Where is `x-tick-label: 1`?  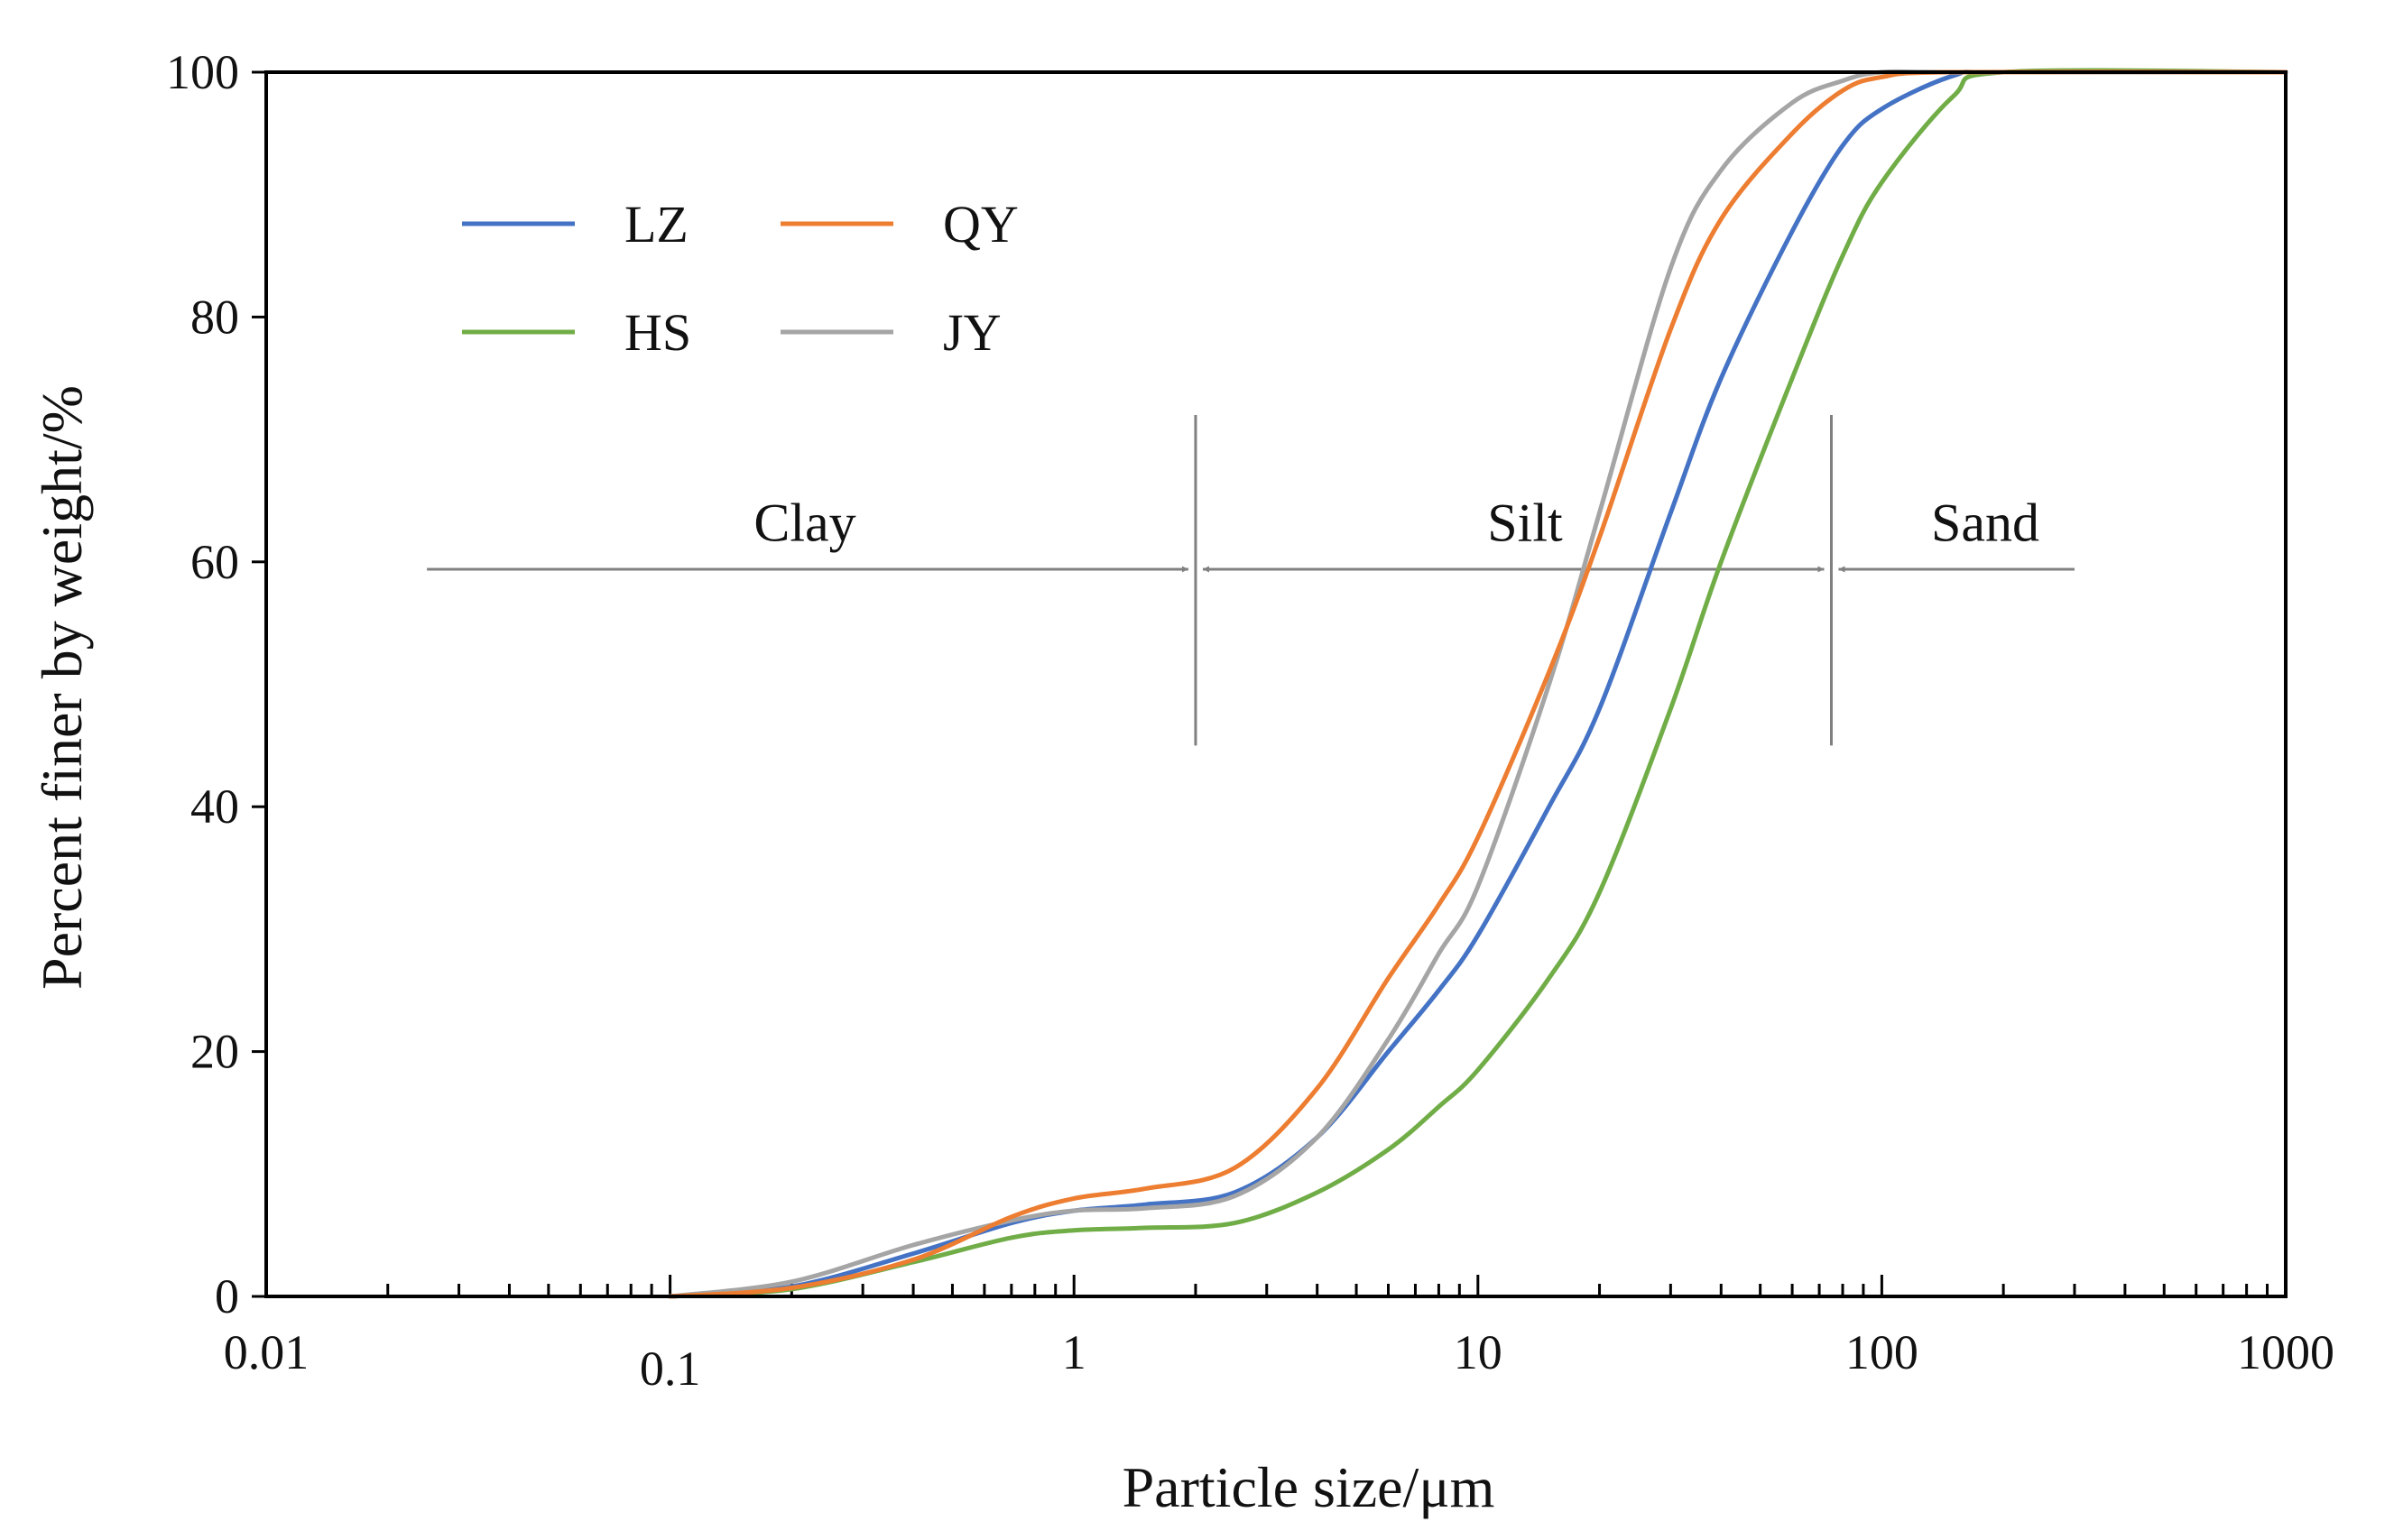 x-tick-label: 1 is located at coordinates (1074, 1352).